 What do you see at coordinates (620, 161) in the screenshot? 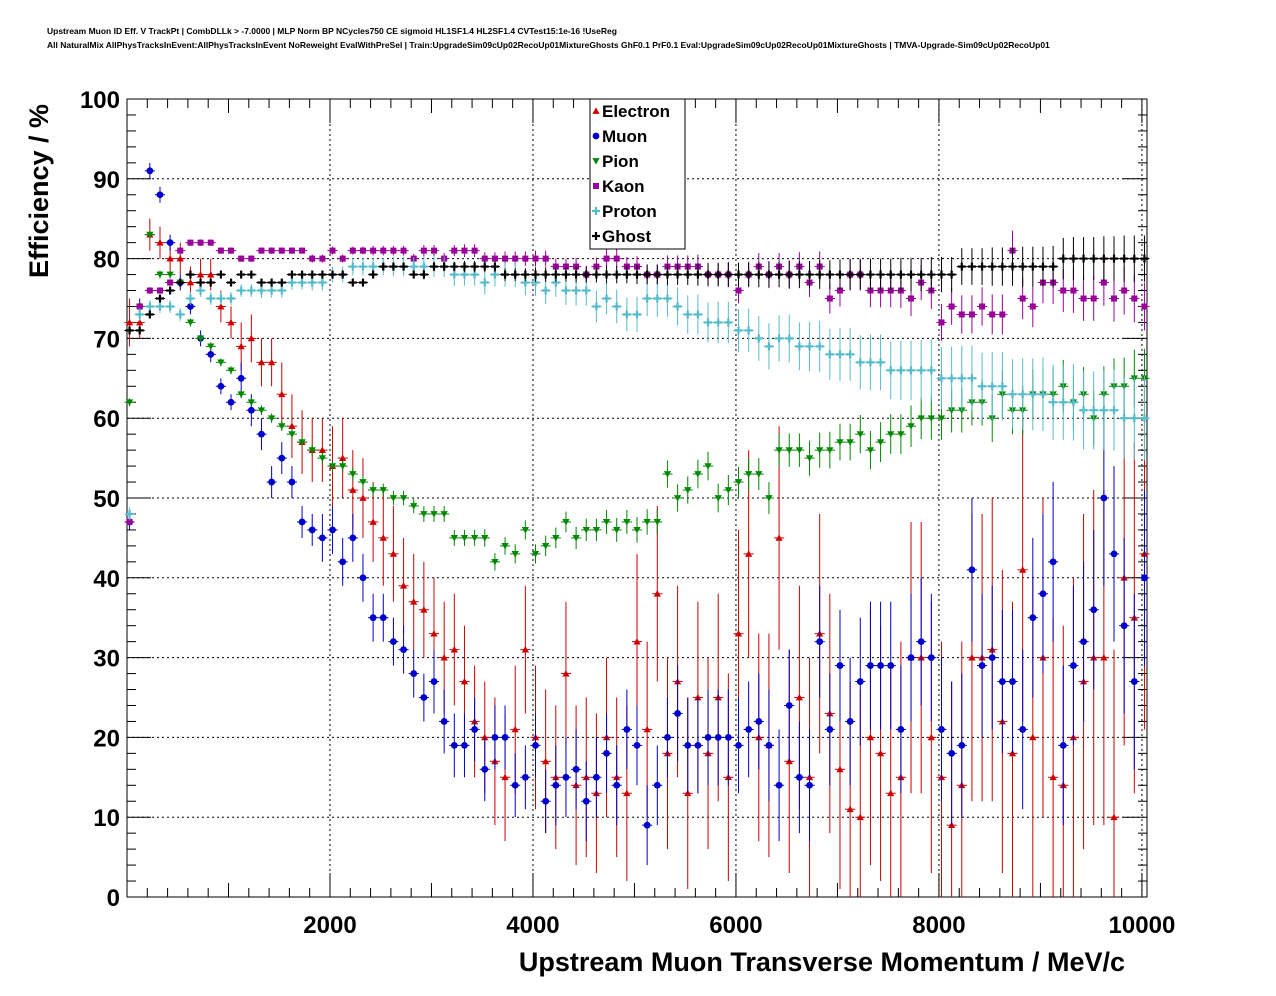
I see `legend-label-pion: Pion` at bounding box center [620, 161].